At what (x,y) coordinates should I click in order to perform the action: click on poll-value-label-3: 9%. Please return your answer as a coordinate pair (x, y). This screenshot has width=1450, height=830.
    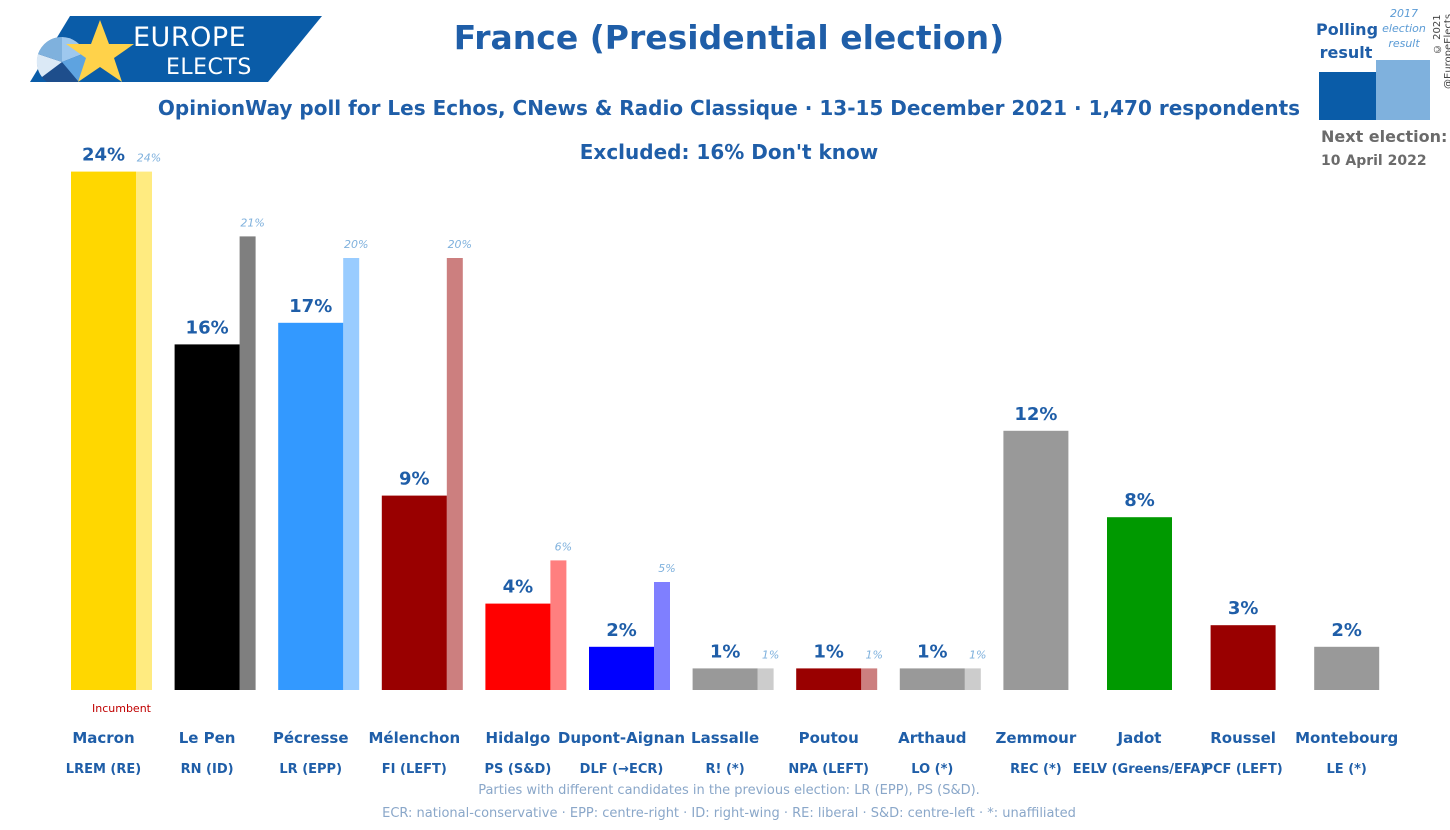
    Looking at the image, I should click on (414, 479).